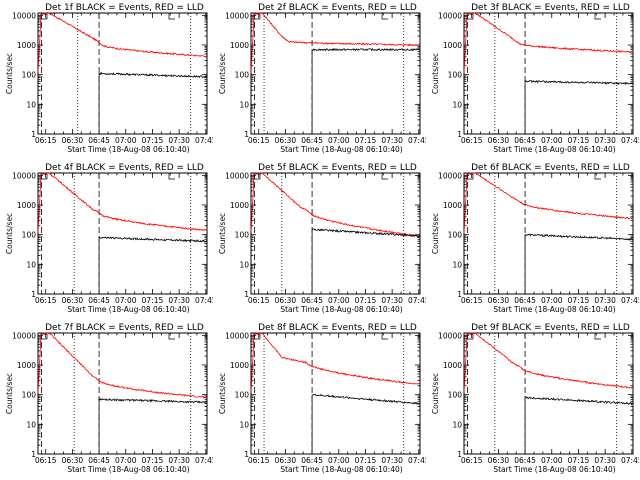  What do you see at coordinates (124, 328) in the screenshot?
I see `chart-title: Det 7f BLACK = Events, RED = LLD` at bounding box center [124, 328].